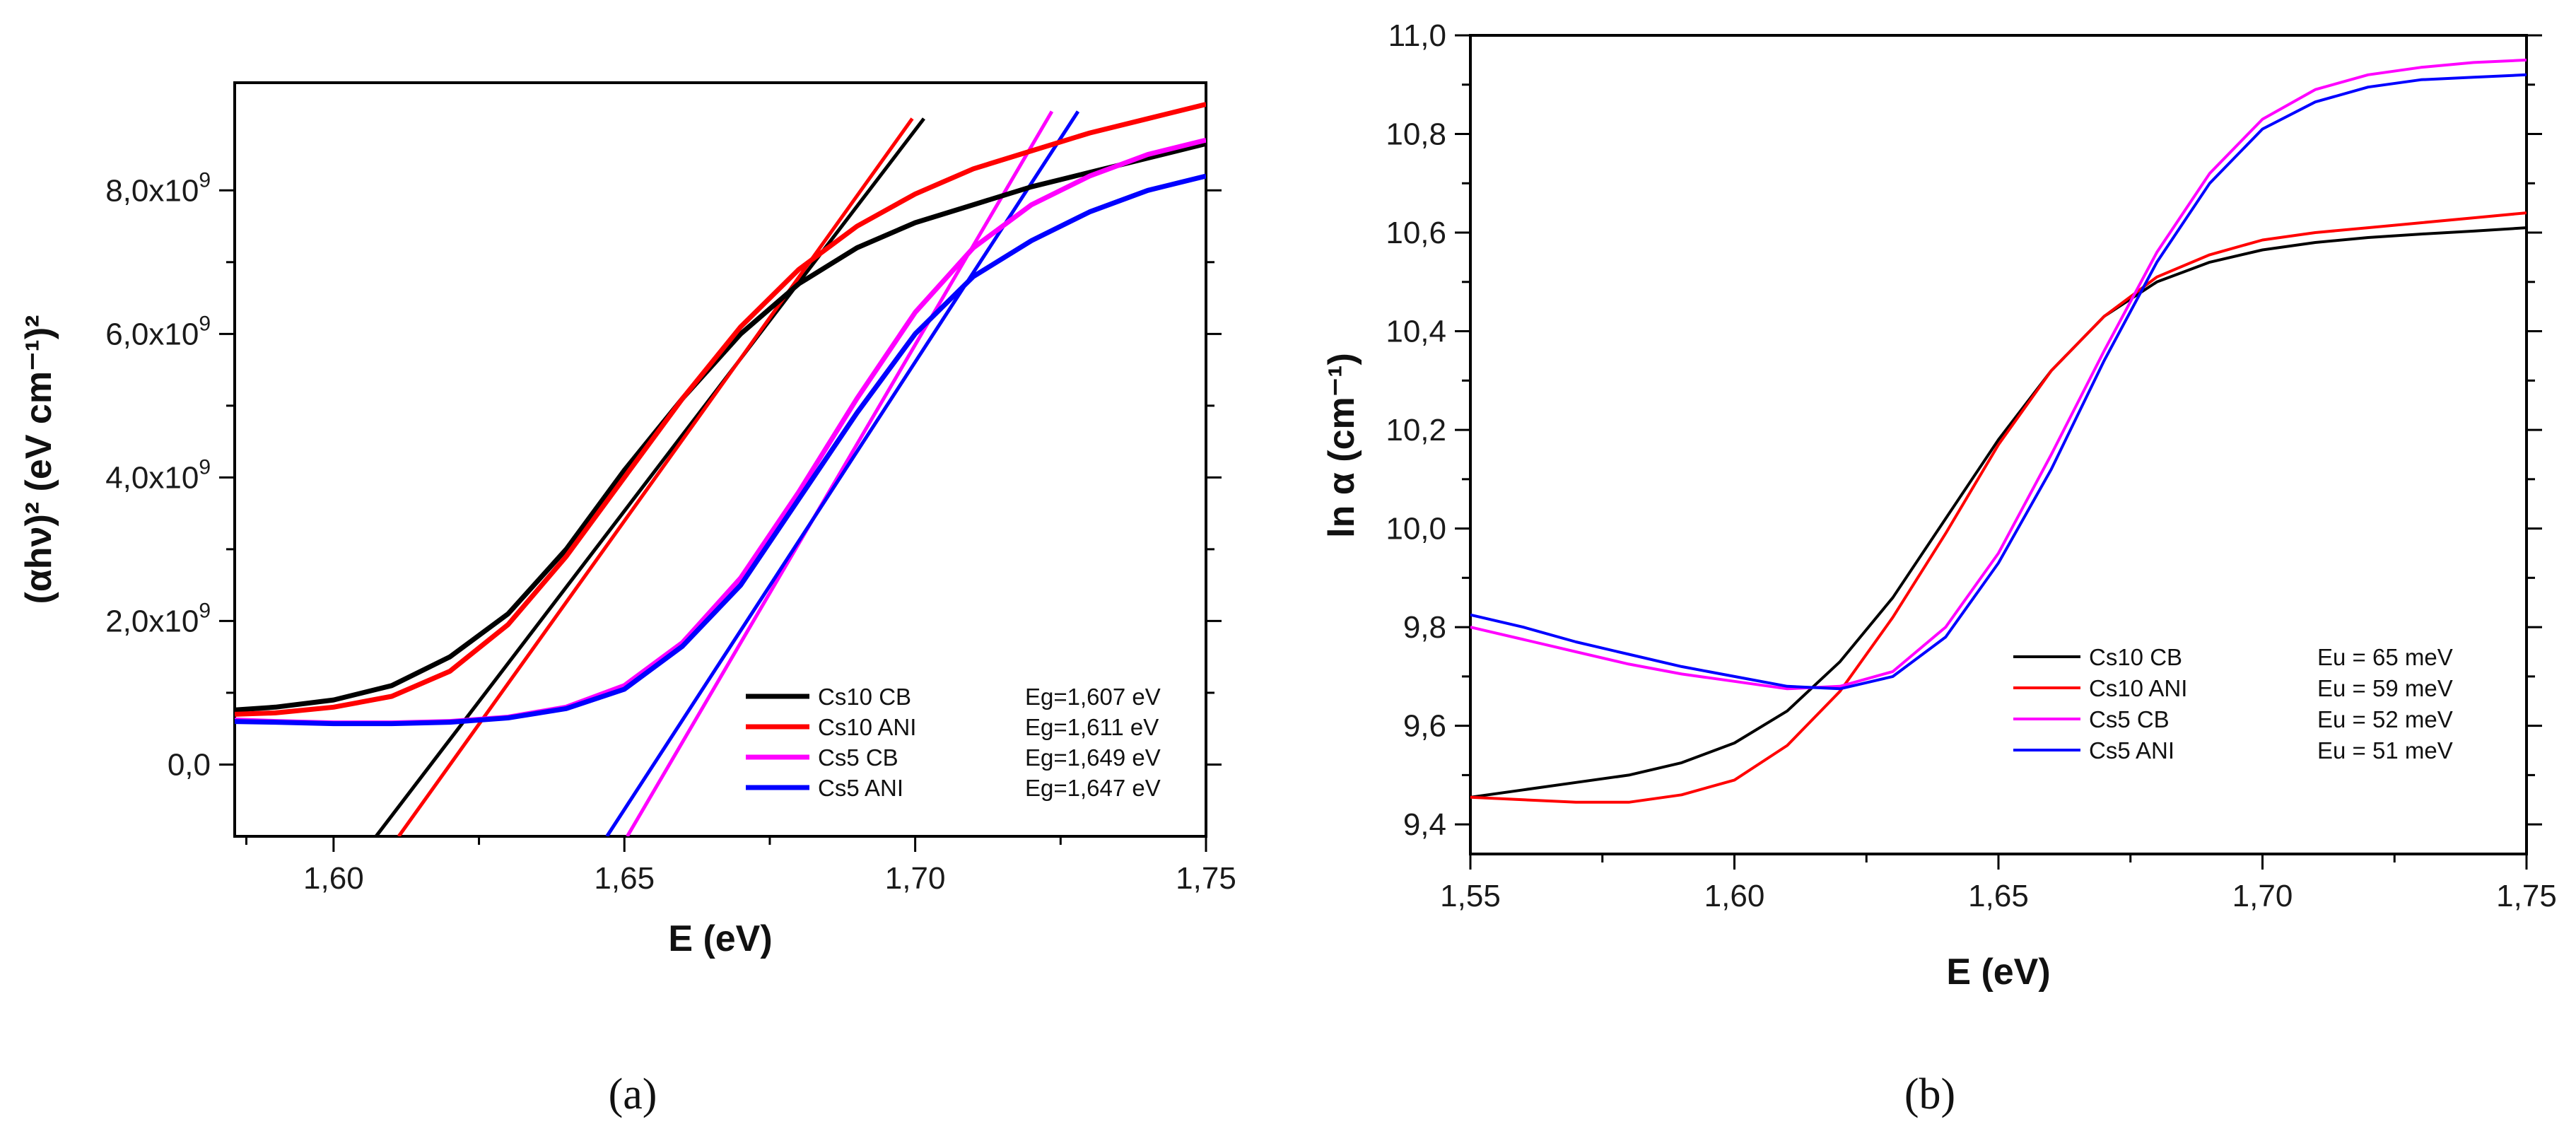 This screenshot has width=2576, height=1129. What do you see at coordinates (152, 190) in the screenshot?
I see `chart-a-ytick-mantissa: 8,0x10` at bounding box center [152, 190].